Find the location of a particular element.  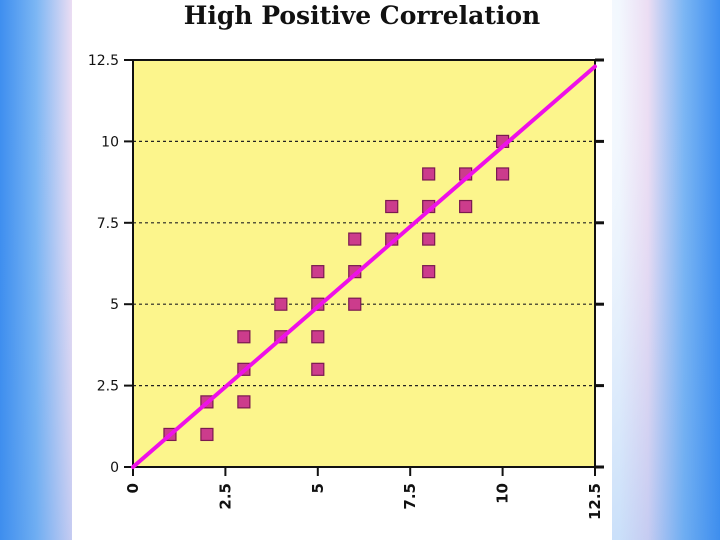

x-tick-label: 10 is located at coordinates (503, 493).